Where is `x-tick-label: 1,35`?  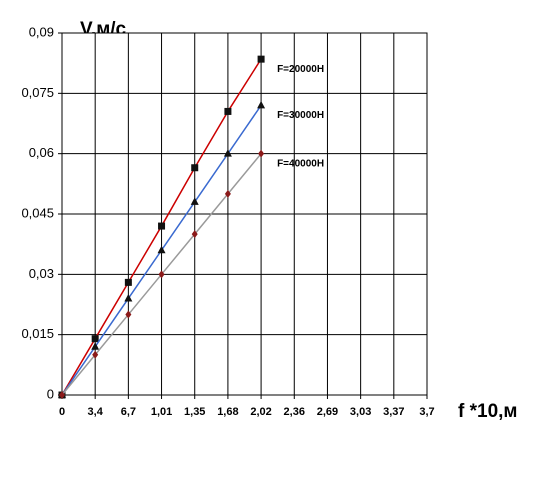 x-tick-label: 1,35 is located at coordinates (194, 412).